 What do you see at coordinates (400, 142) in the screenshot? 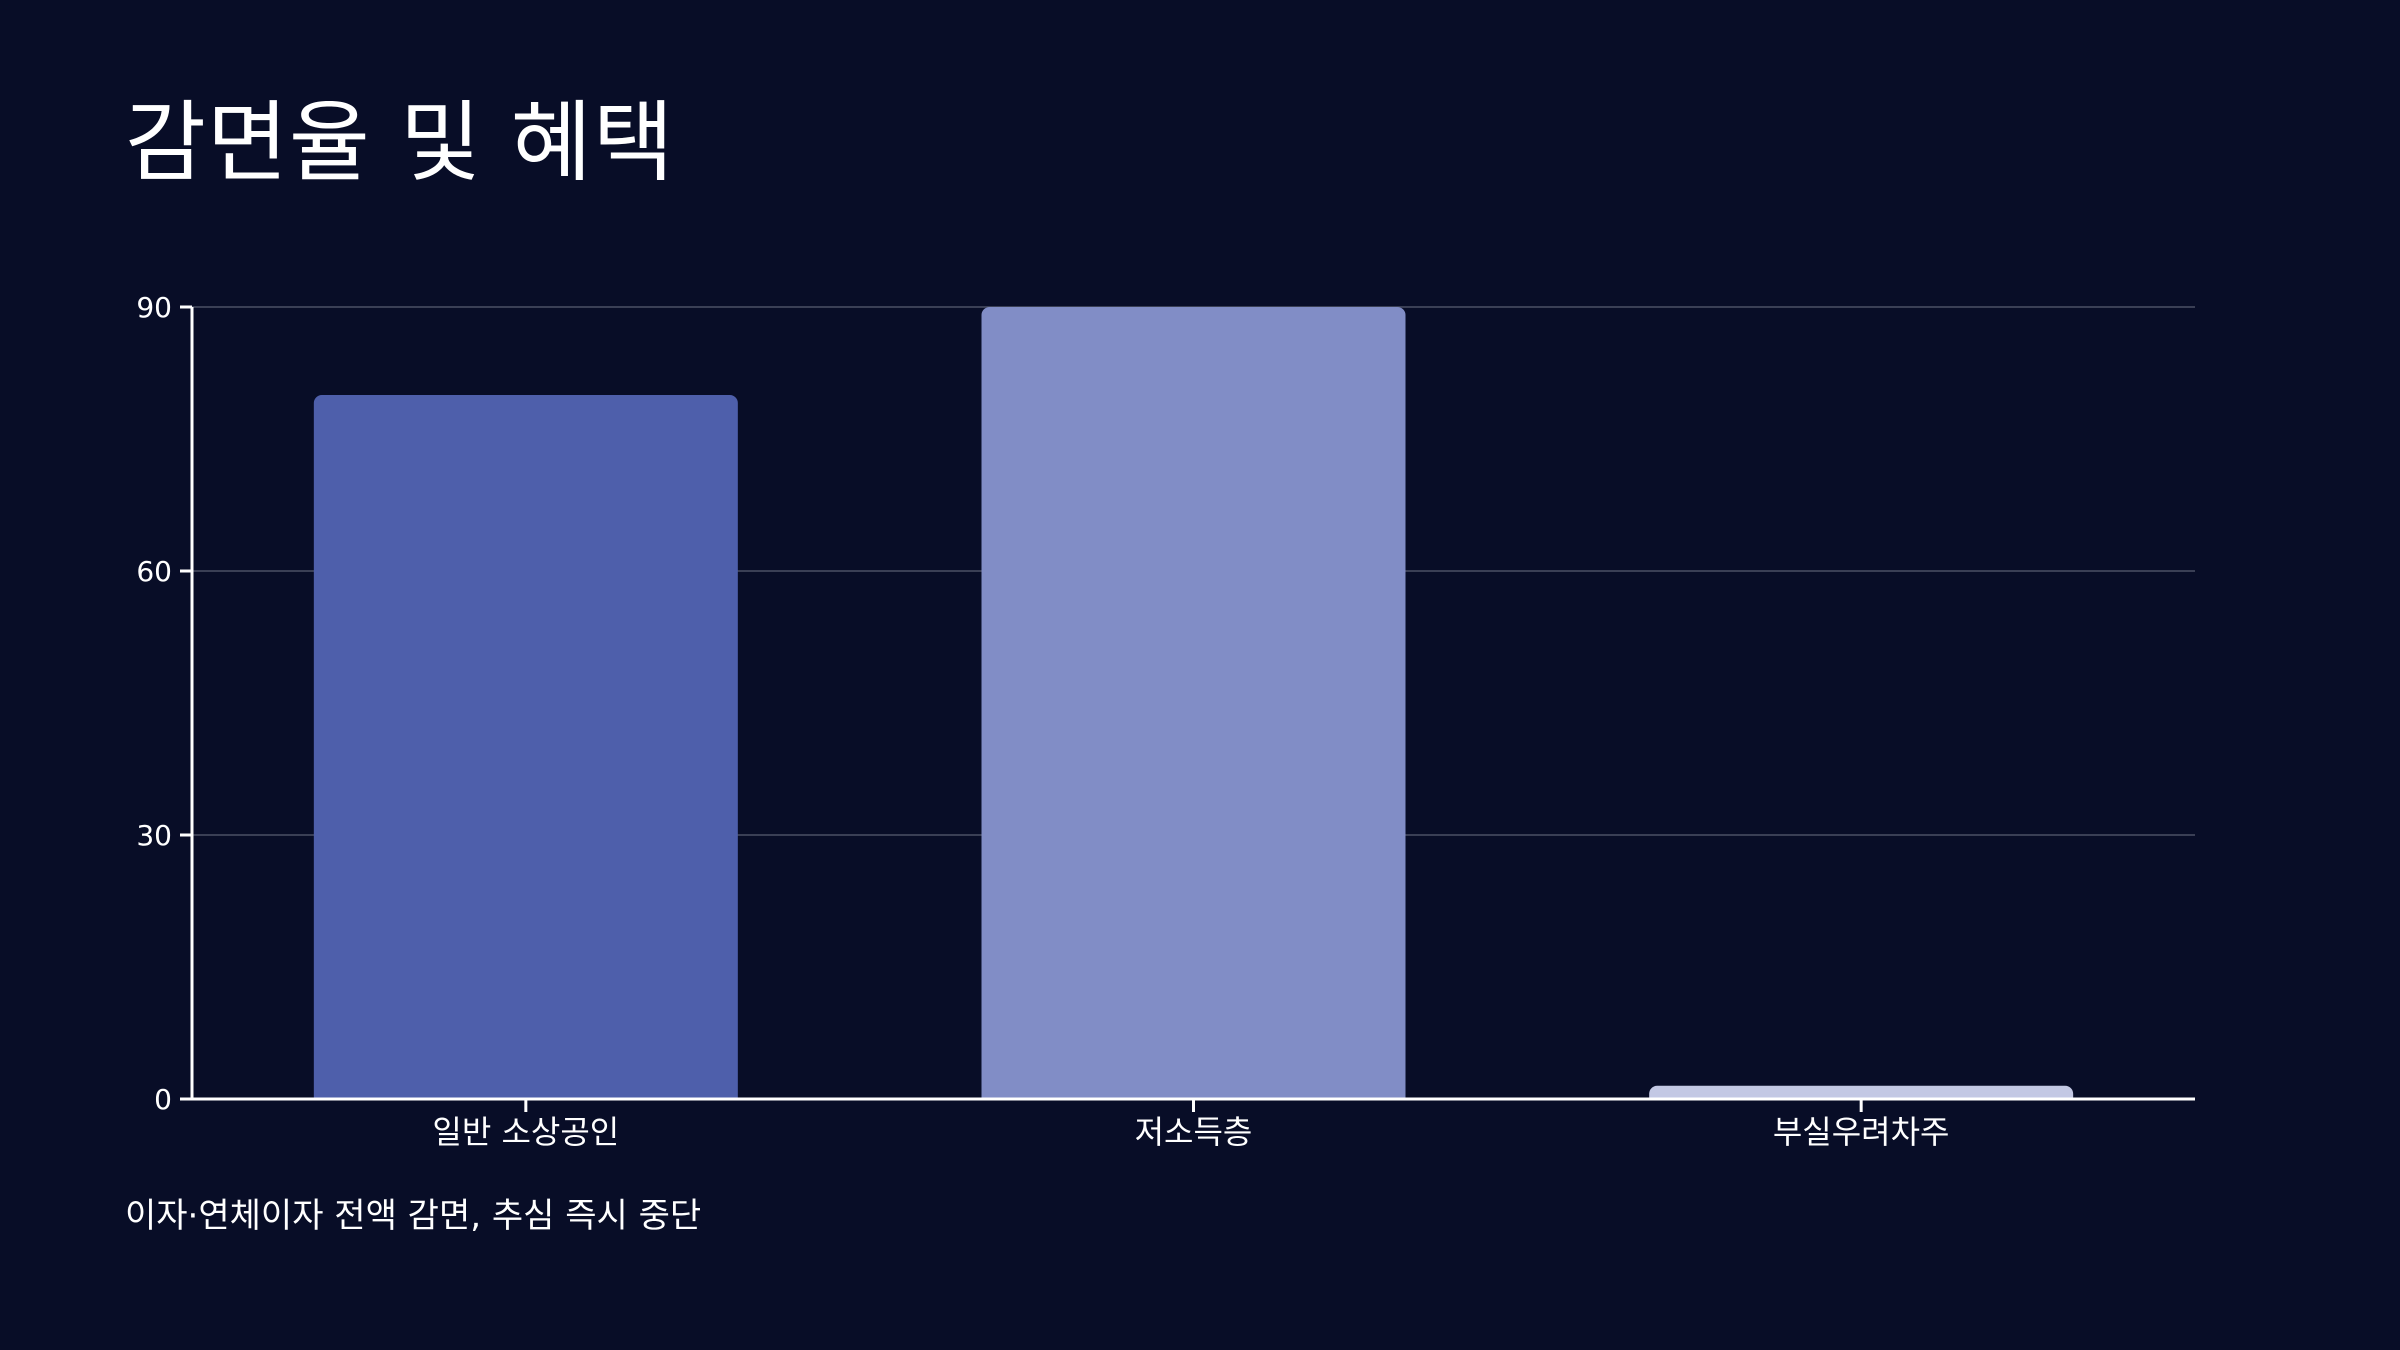
I see `chart-title: 감면율 및 혜택` at bounding box center [400, 142].